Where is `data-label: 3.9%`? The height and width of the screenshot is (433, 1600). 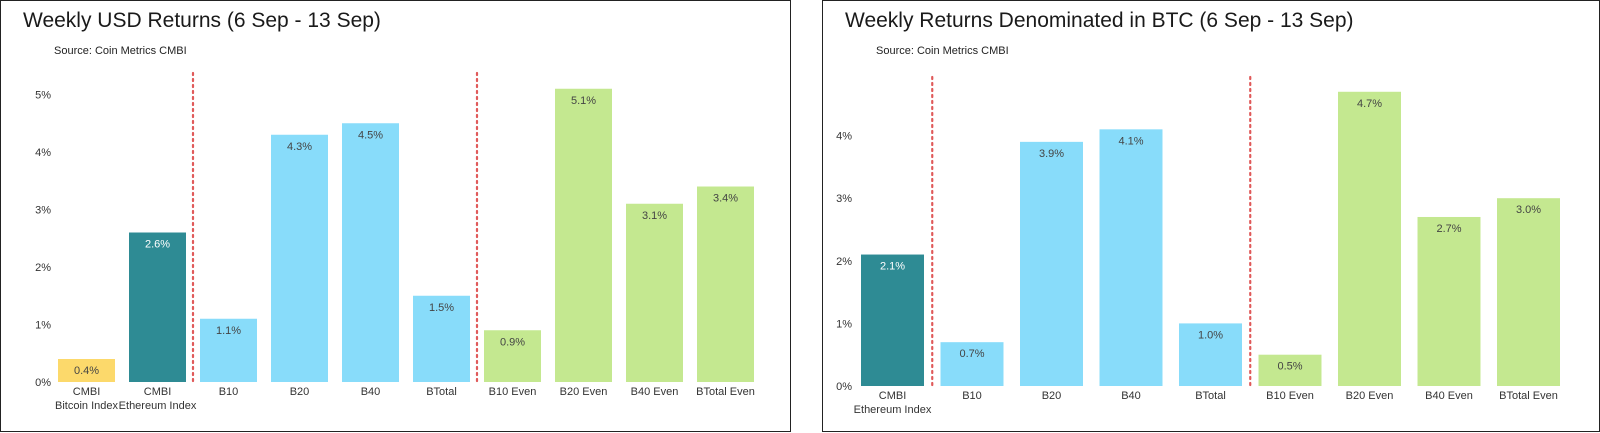 data-label: 3.9% is located at coordinates (1051, 154).